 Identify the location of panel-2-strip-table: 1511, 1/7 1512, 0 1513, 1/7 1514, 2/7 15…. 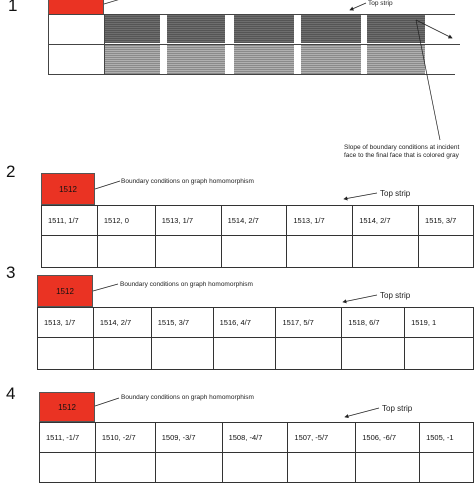
(257, 236).